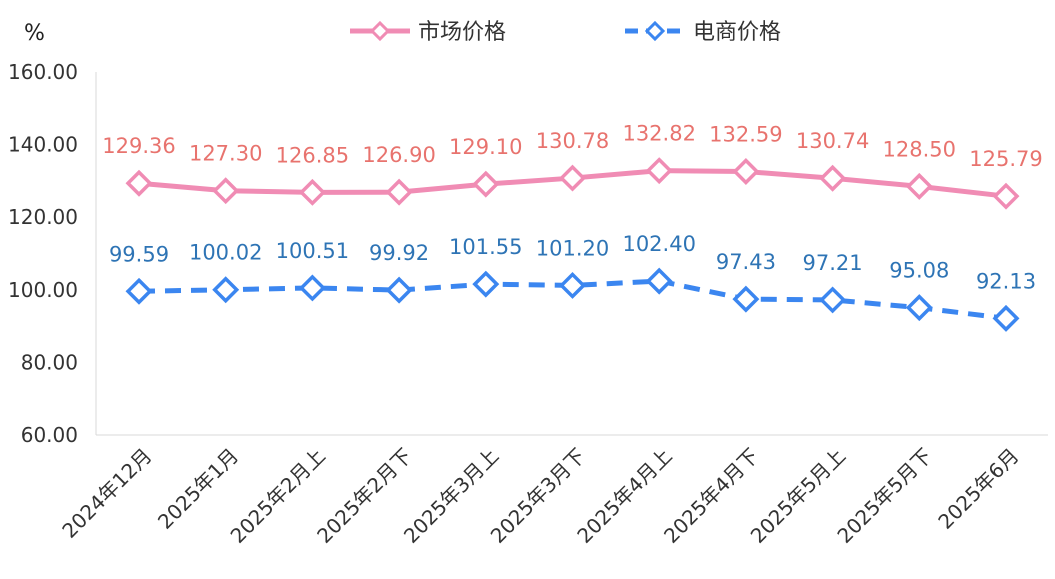 The height and width of the screenshot is (579, 1055). I want to click on series-line, so click(572, 299).